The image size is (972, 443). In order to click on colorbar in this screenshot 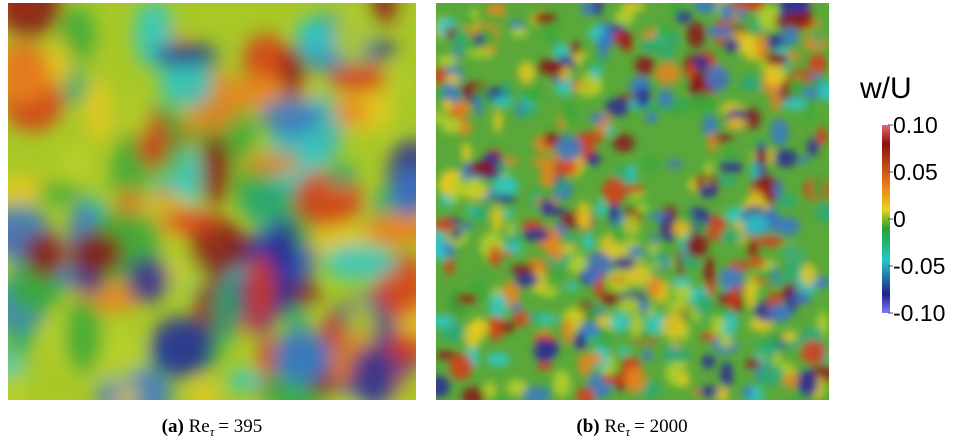, I will do `click(886, 219)`.